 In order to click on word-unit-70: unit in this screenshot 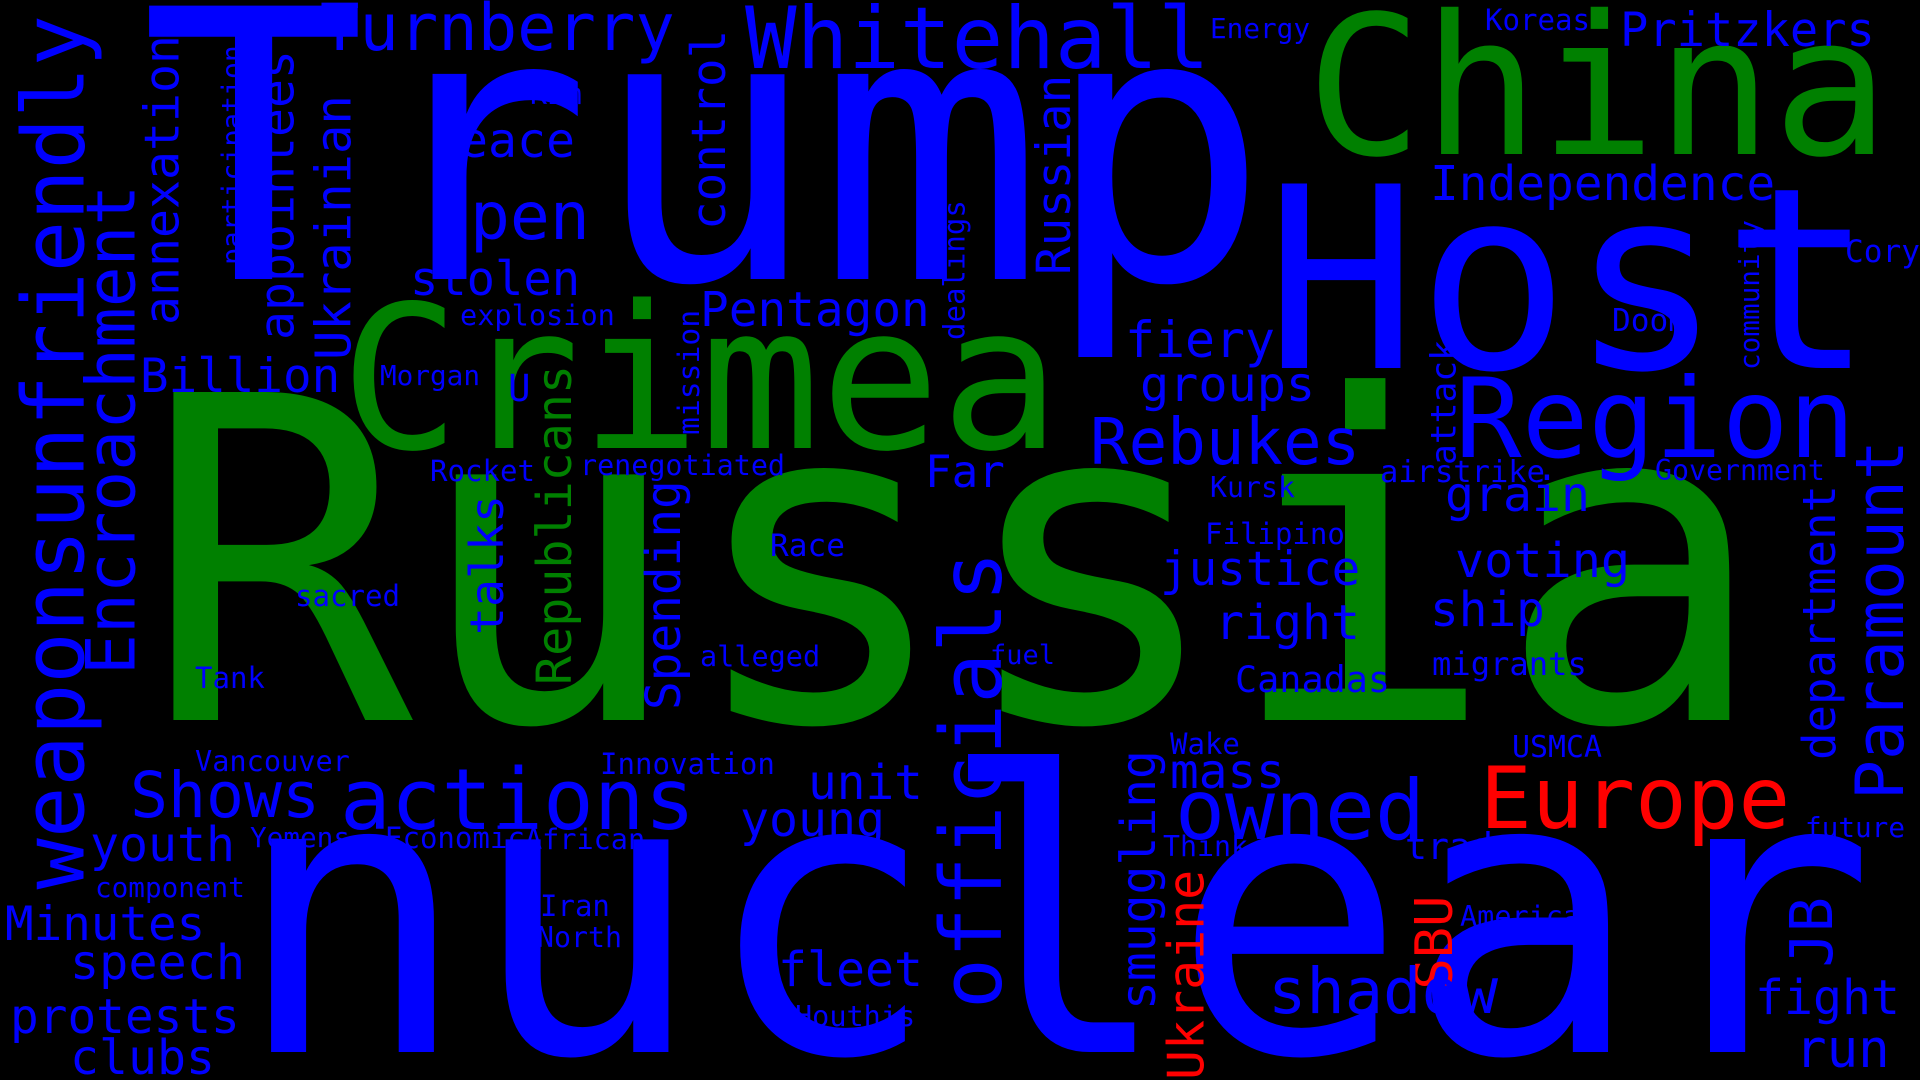, I will do `click(865, 783)`.